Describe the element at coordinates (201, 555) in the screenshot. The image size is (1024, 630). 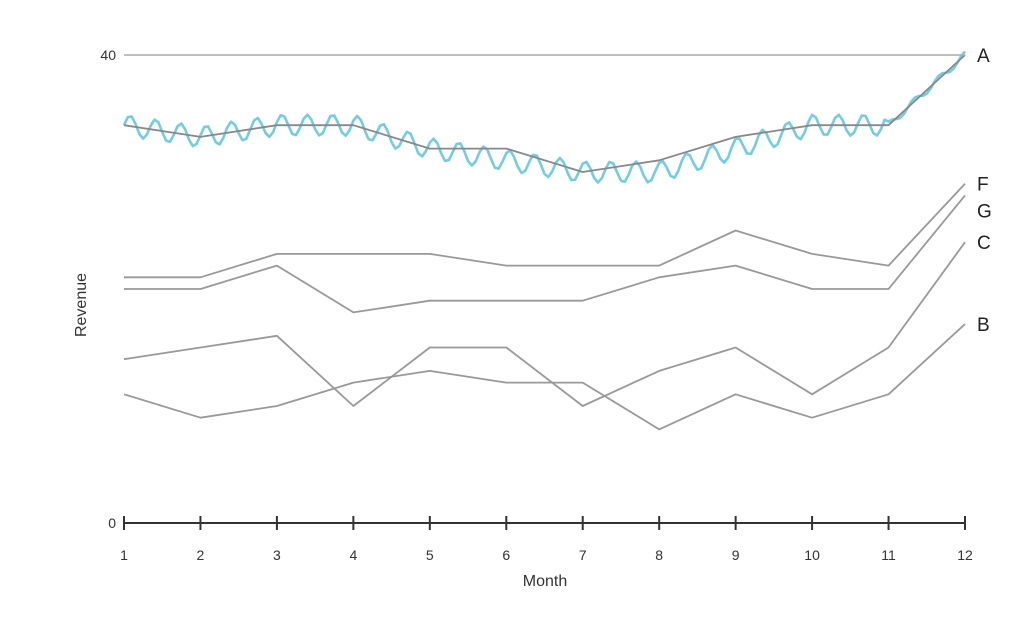
I see `x-tick-label: 2` at that location.